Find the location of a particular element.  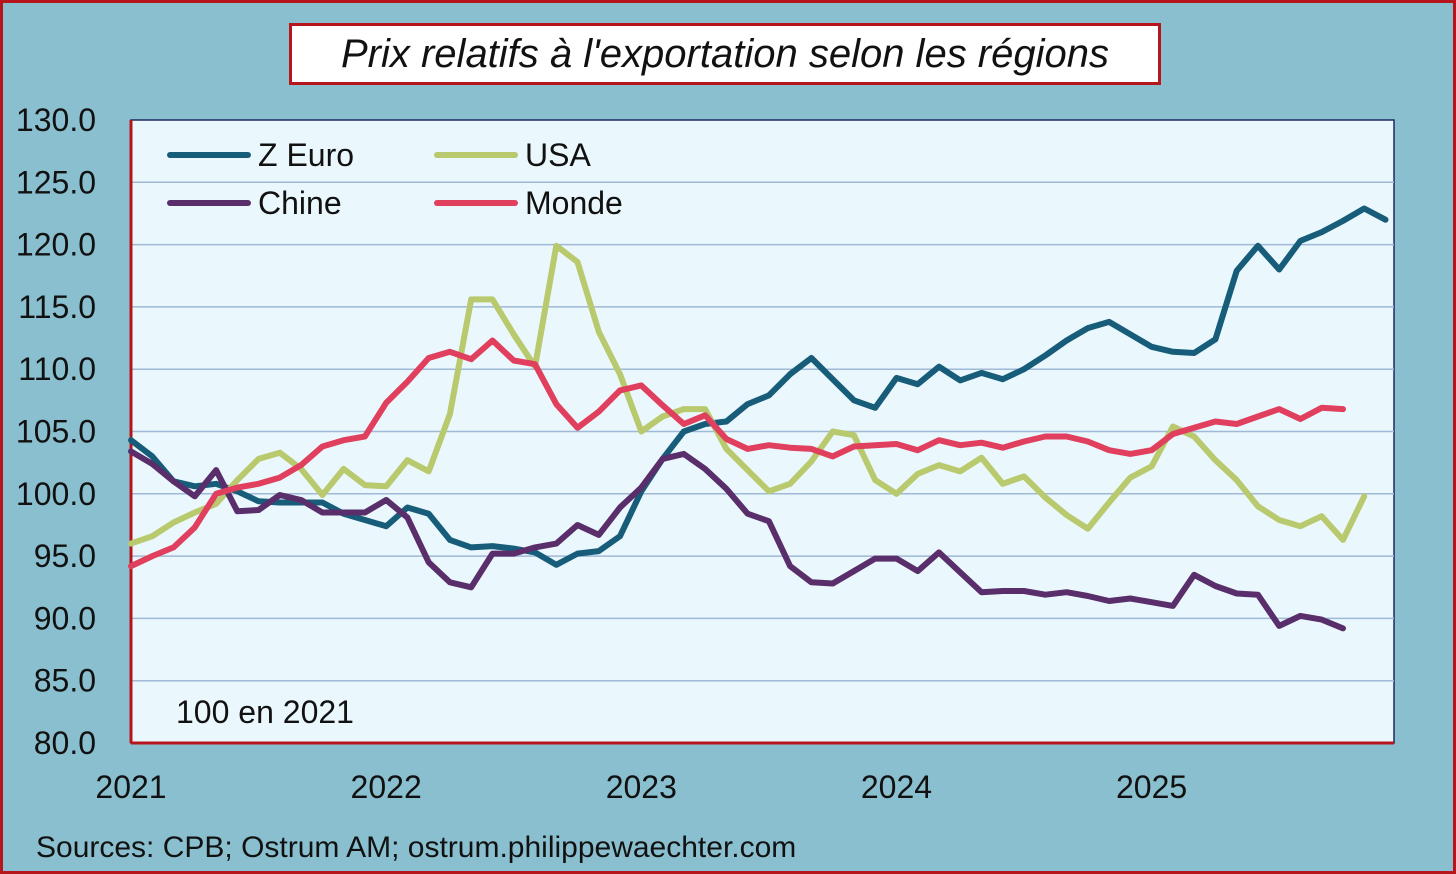

x-axis: 2021 2022 2023 2024 2025 is located at coordinates (744, 773).